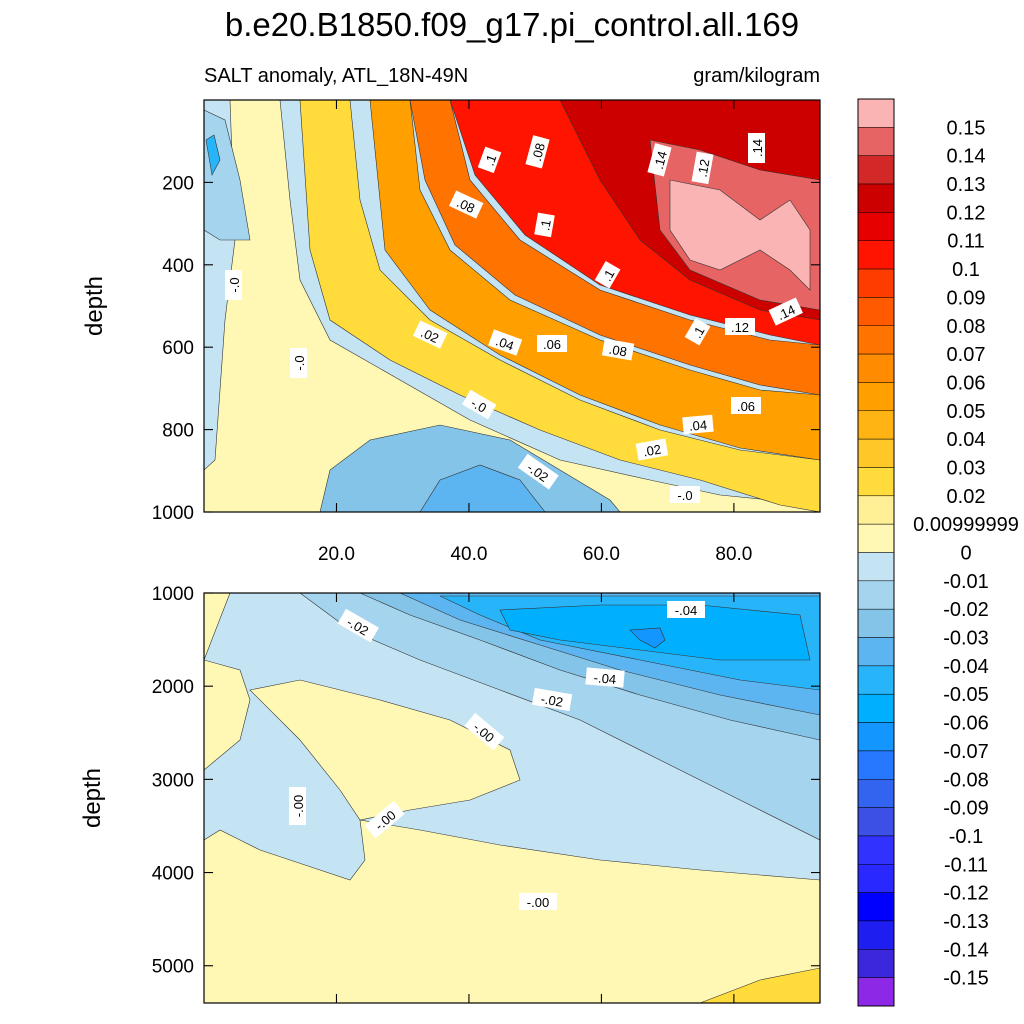  I want to click on svg-text: -.02, so click(552, 700).